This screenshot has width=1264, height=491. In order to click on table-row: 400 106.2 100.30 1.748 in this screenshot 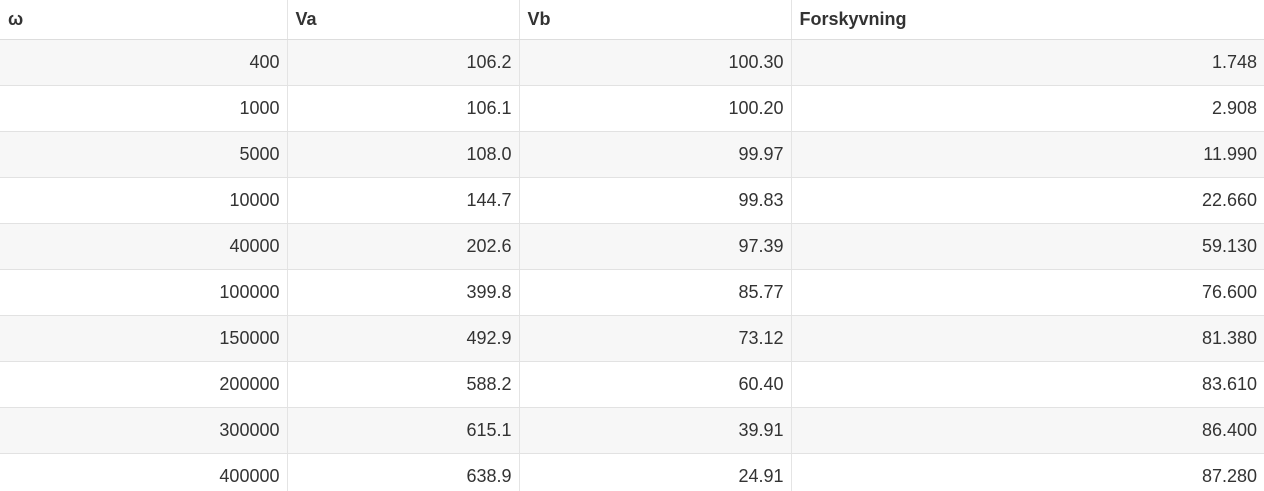, I will do `click(632, 62)`.